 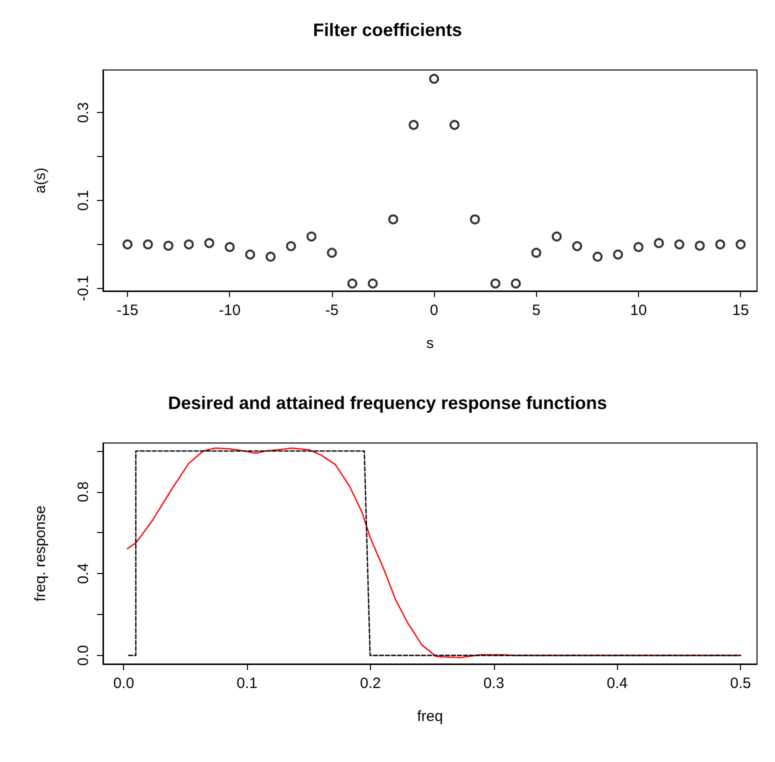 I want to click on y-tick-label: 0.8, so click(x=83, y=491).